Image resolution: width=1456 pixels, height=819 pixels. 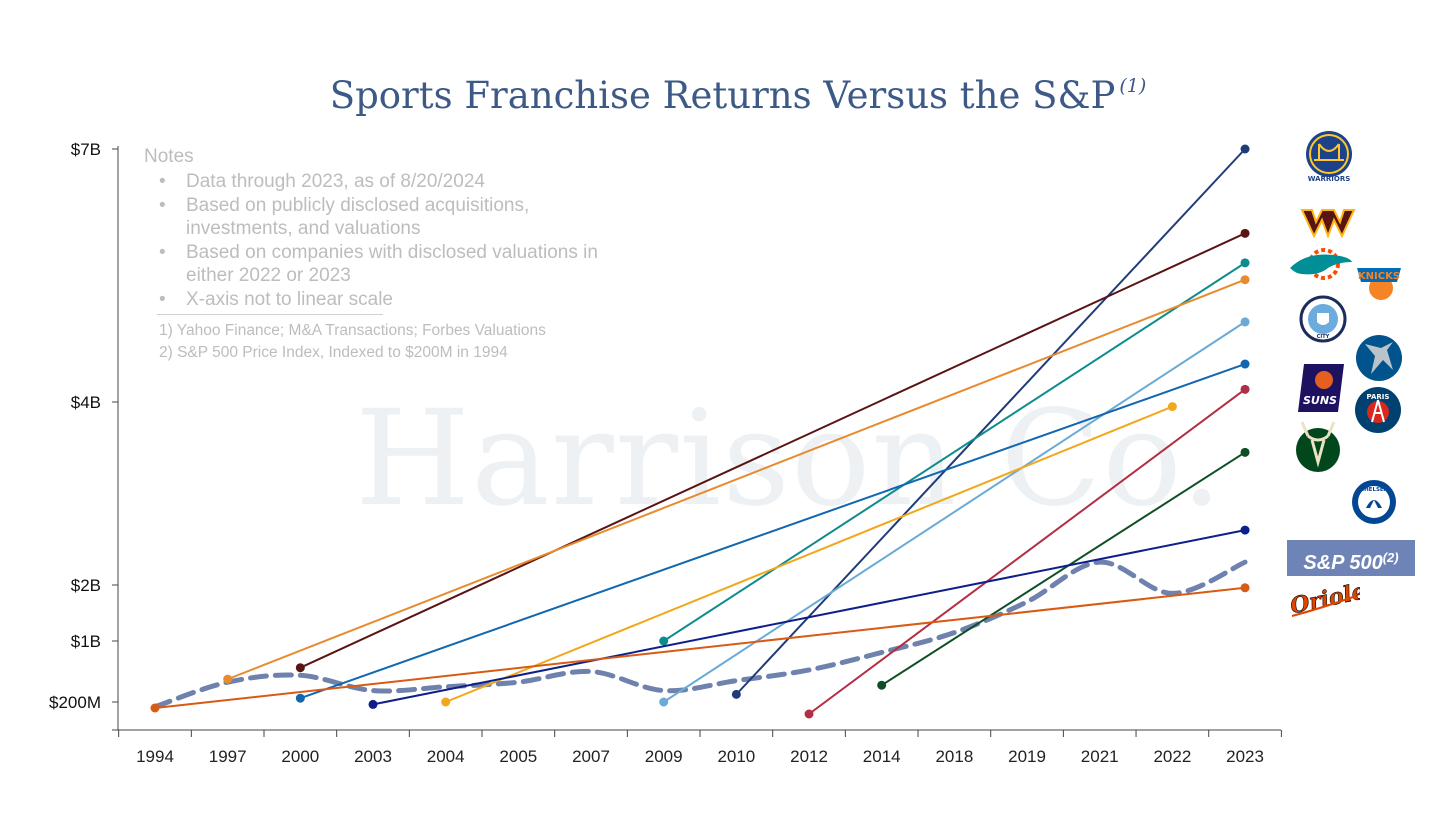 I want to click on knicks-start-point, so click(x=228, y=679).